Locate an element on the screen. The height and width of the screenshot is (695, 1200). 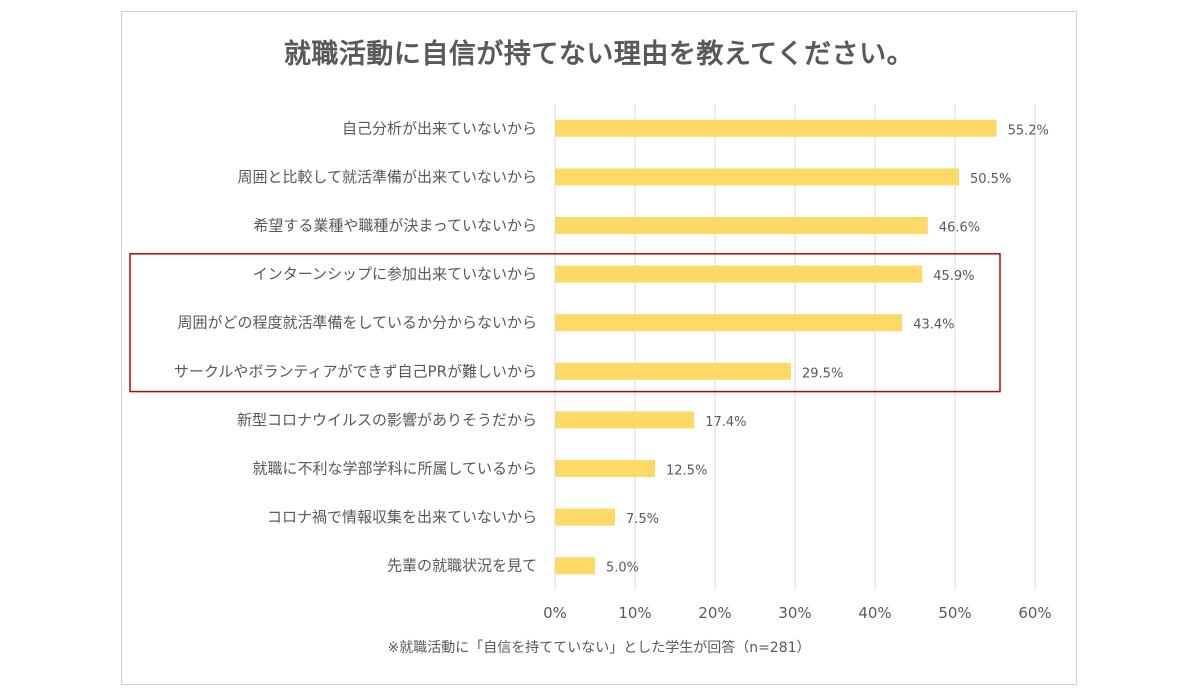
category-label: 周囲がどの程度就活準備をしているか分からないから is located at coordinates (357, 323).